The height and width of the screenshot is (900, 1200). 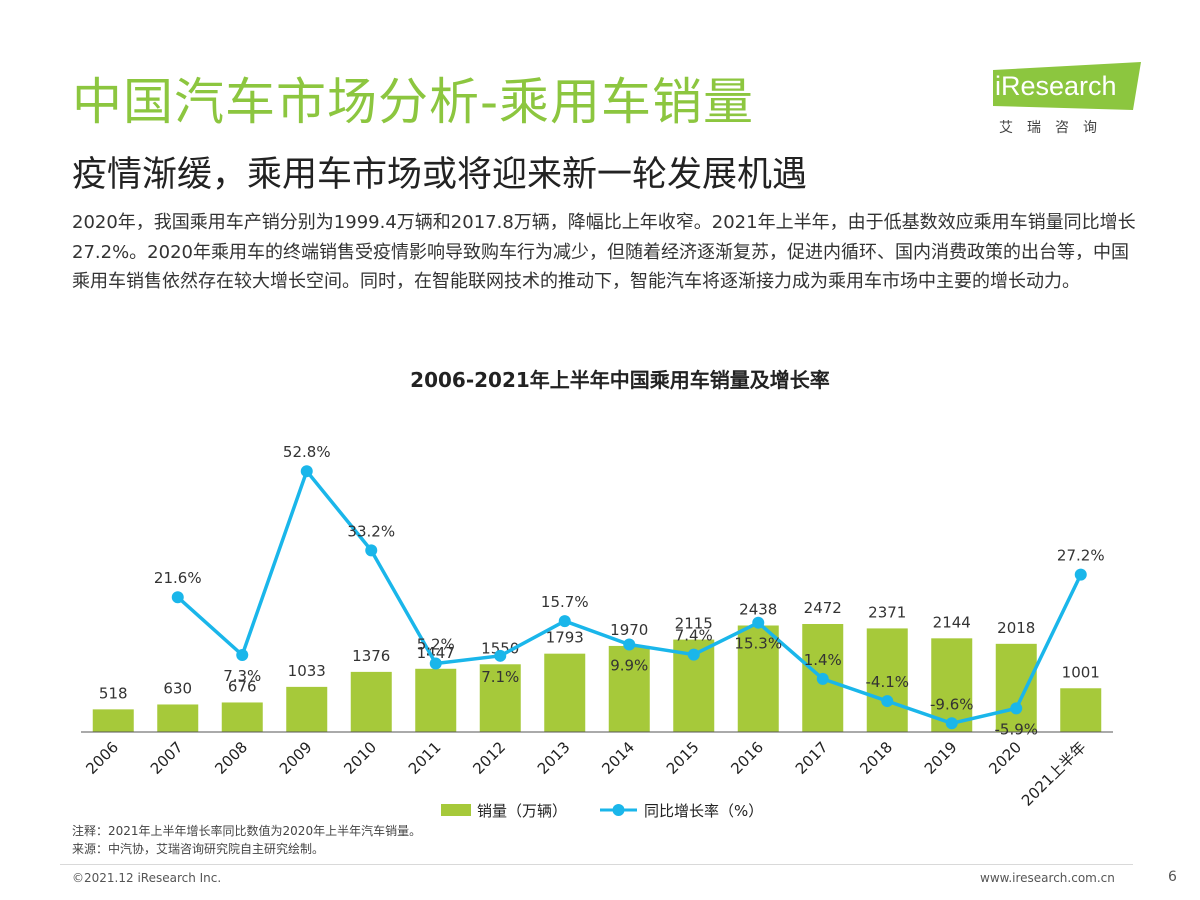 What do you see at coordinates (500, 655) in the screenshot?
I see `growth-point-2012` at bounding box center [500, 655].